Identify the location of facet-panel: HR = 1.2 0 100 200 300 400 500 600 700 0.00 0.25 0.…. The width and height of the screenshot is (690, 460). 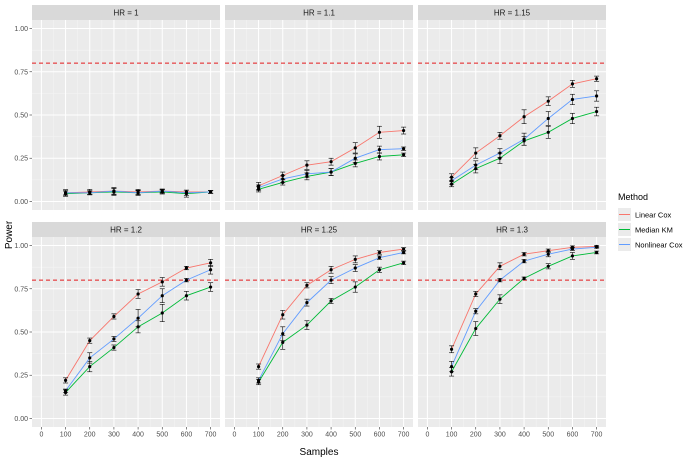
(117, 330).